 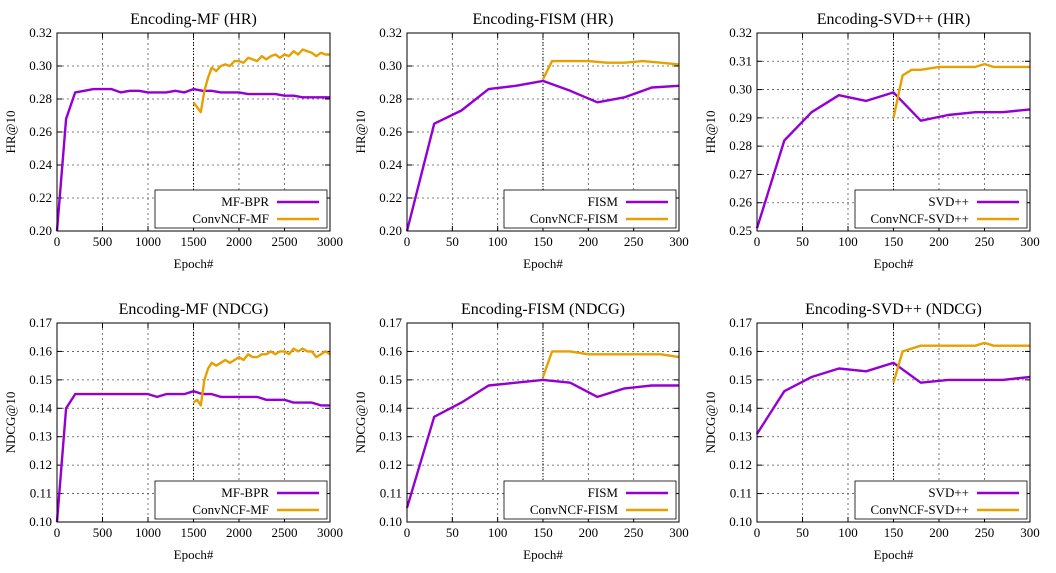 What do you see at coordinates (894, 19) in the screenshot?
I see `chart-title: Encoding-SVD++ (HR)` at bounding box center [894, 19].